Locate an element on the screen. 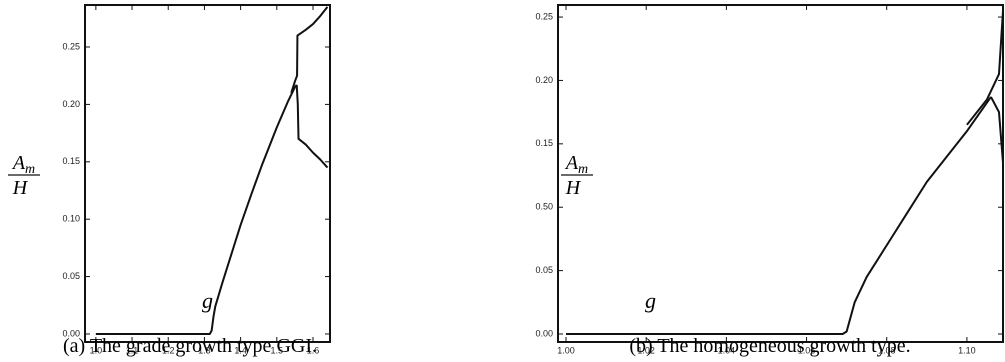 The width and height of the screenshot is (1005, 362). x-tick-label: 1.0 is located at coordinates (96, 350).